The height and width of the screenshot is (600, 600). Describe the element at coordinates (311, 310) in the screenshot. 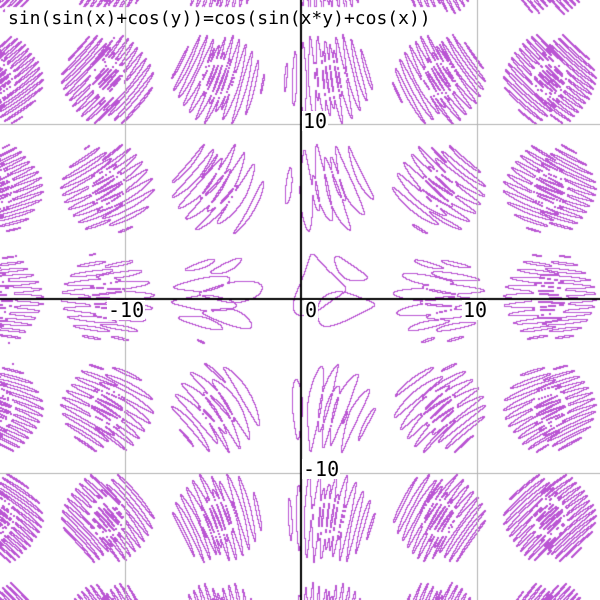

I see `x-axis-tick-label-0: 0` at that location.